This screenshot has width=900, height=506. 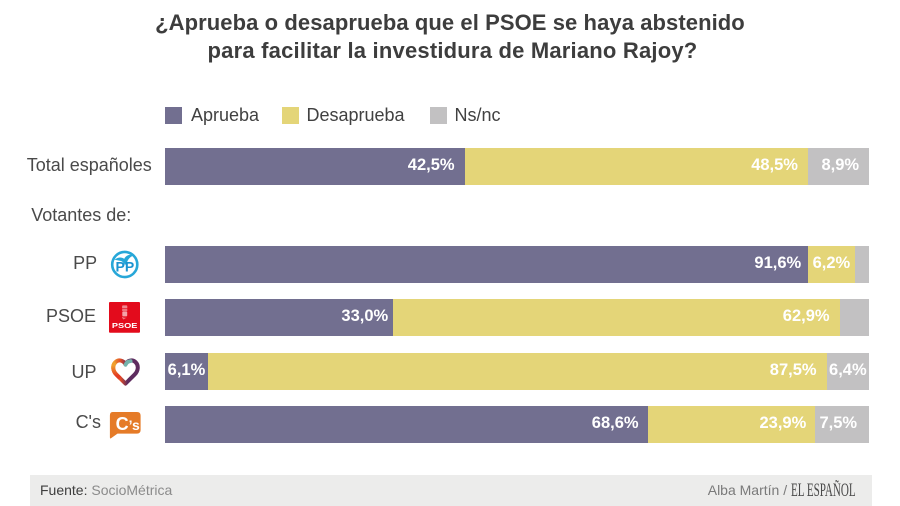 What do you see at coordinates (133, 425) in the screenshot?
I see `svg-text: ’s` at bounding box center [133, 425].